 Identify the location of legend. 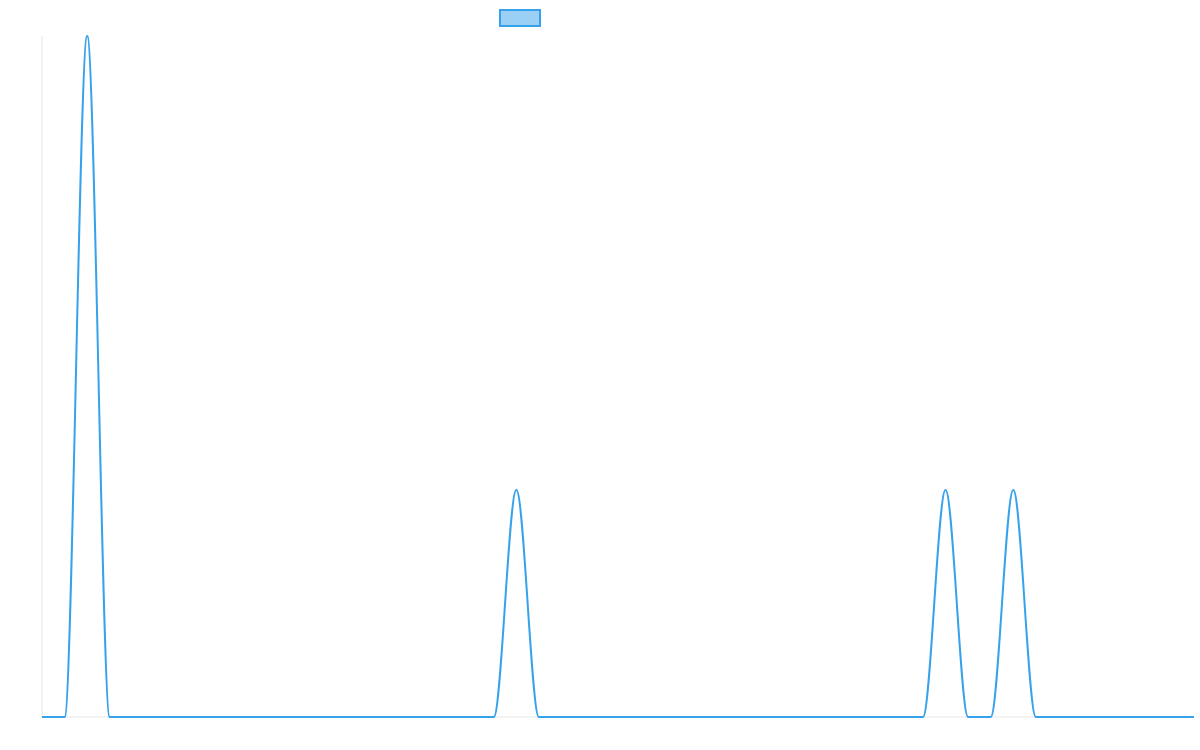
(520, 18).